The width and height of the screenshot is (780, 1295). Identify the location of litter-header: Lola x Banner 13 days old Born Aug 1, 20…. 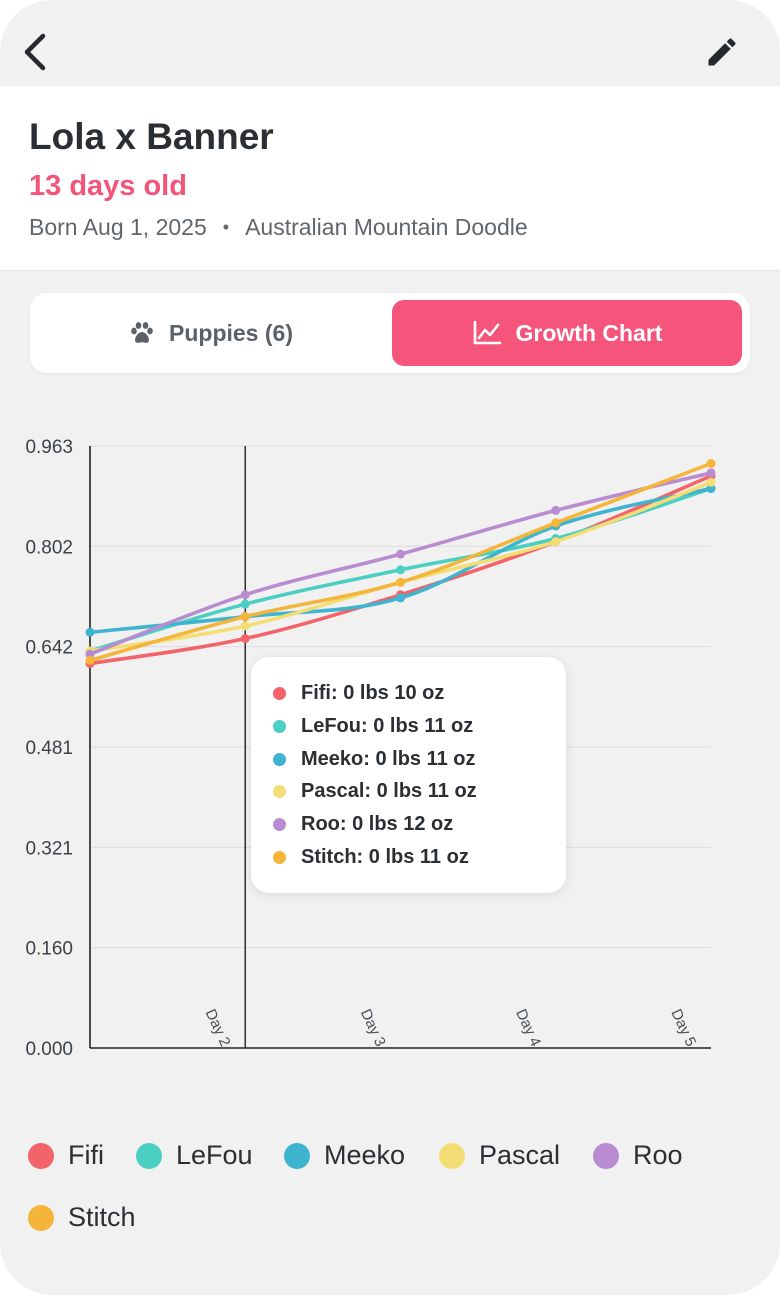
(390, 178).